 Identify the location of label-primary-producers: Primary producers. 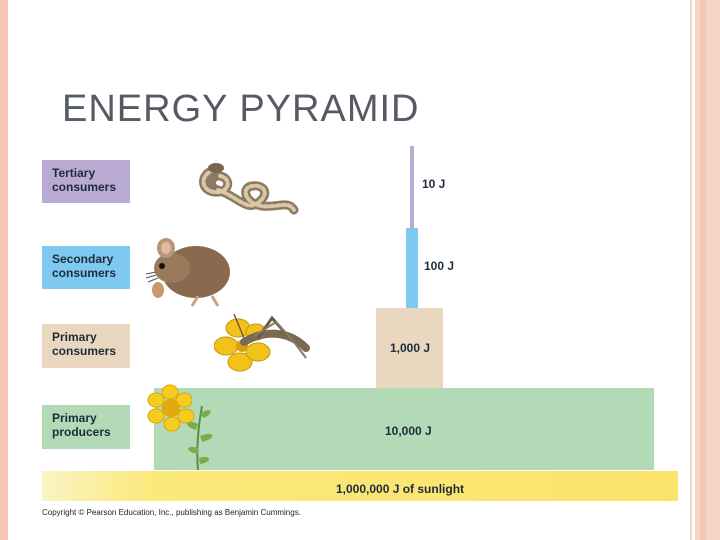
(86, 427).